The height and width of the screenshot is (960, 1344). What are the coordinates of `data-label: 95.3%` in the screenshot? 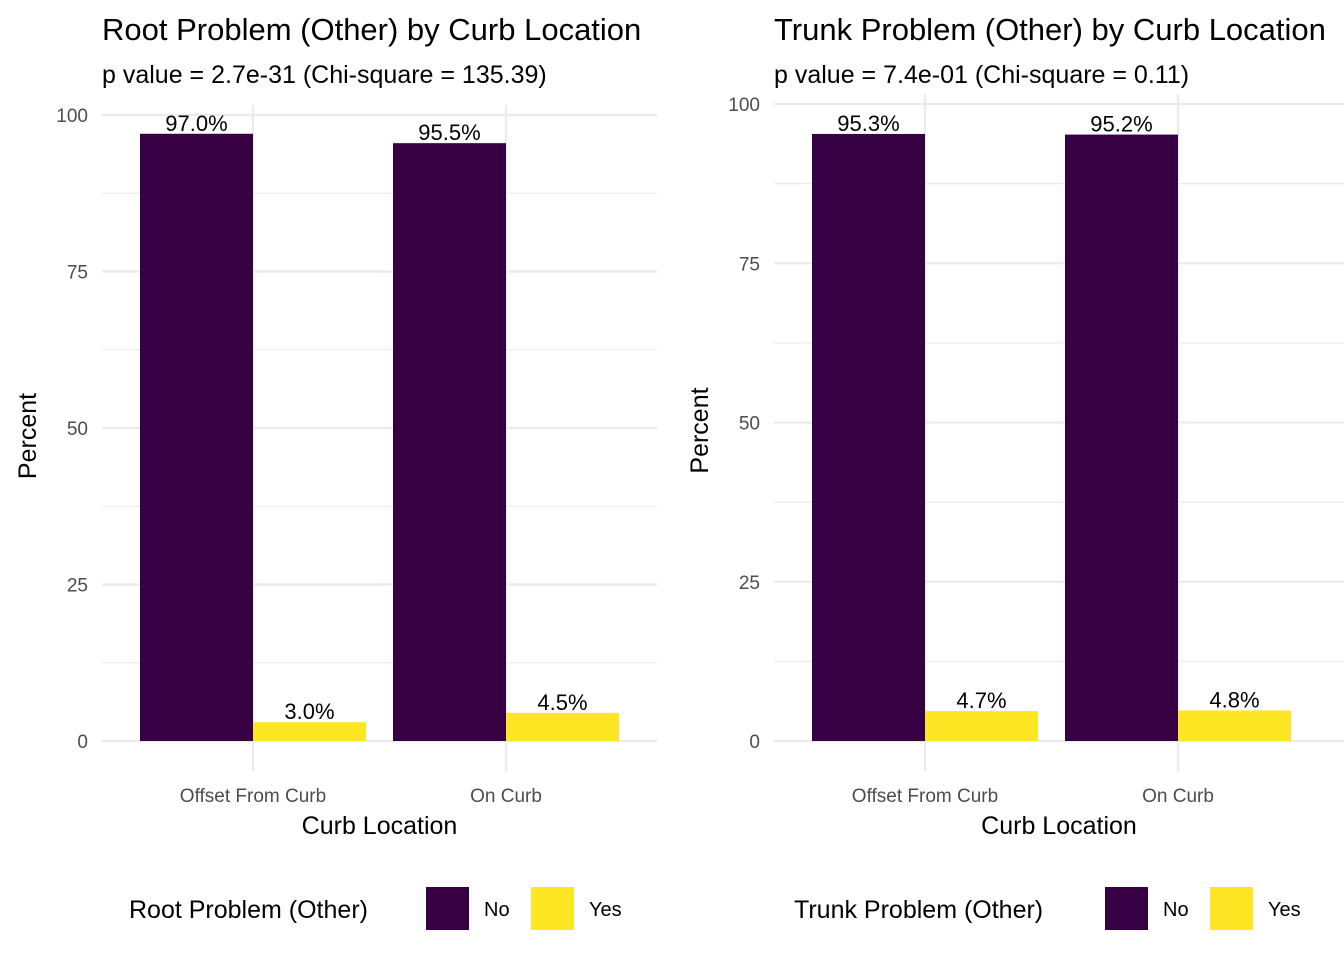 It's located at (868, 123).